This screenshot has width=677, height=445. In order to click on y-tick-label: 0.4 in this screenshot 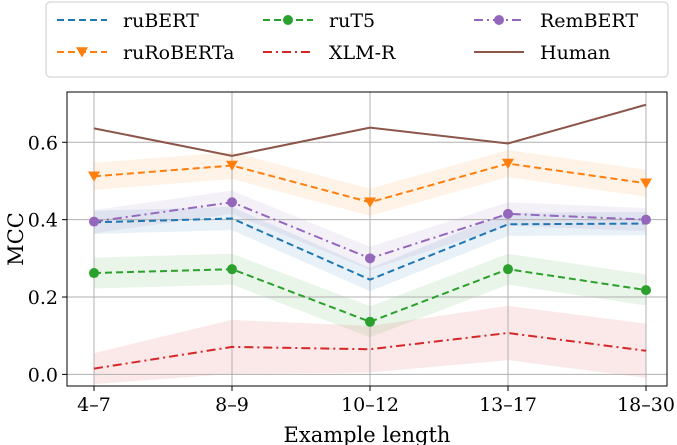, I will do `click(43, 221)`.